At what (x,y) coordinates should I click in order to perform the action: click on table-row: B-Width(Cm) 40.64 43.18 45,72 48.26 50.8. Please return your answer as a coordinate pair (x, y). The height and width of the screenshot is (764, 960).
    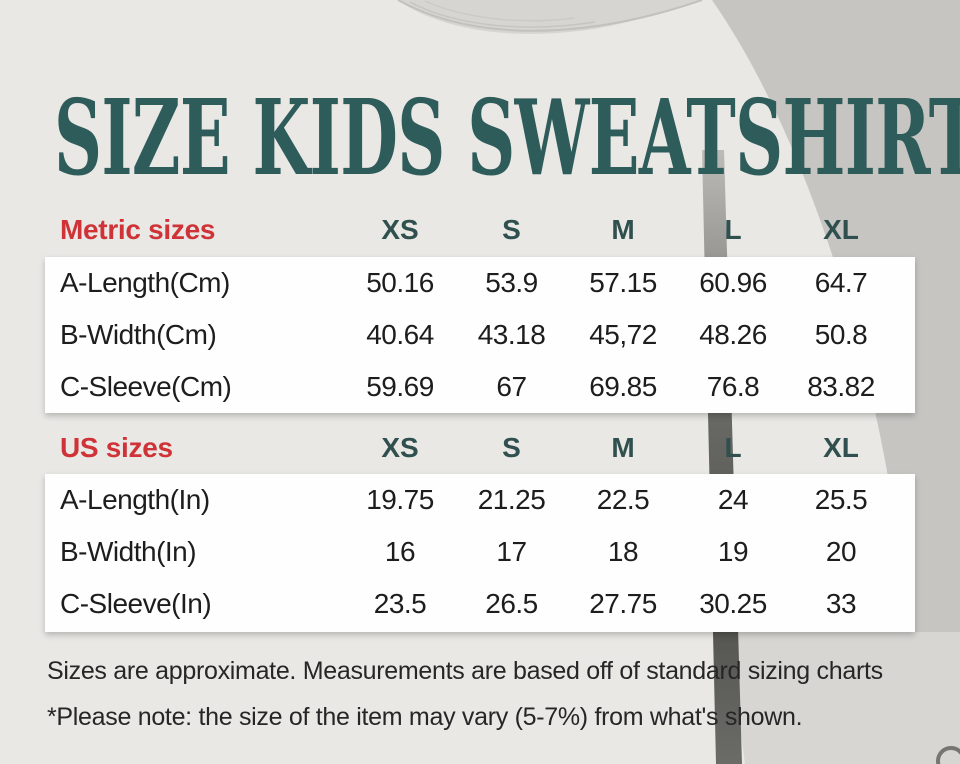
    Looking at the image, I should click on (480, 335).